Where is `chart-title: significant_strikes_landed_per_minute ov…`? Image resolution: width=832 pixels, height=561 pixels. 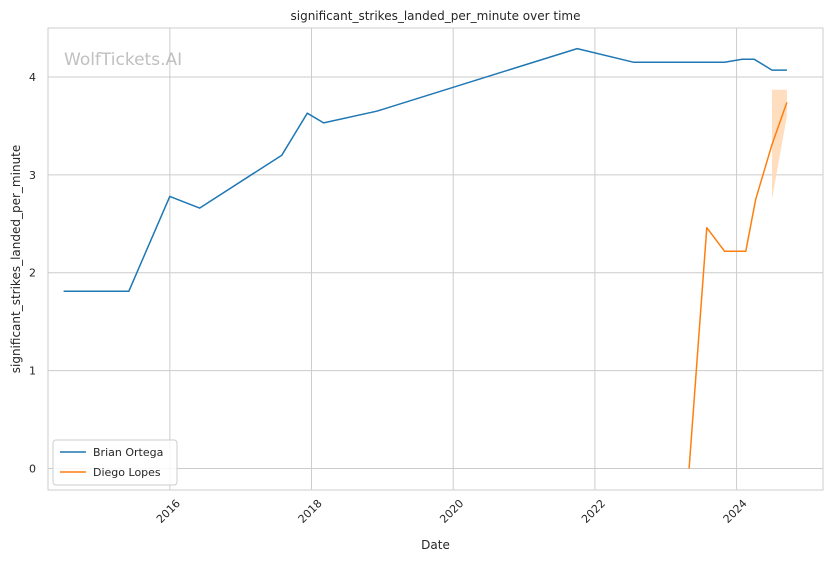 chart-title: significant_strikes_landed_per_minute ov… is located at coordinates (435, 16).